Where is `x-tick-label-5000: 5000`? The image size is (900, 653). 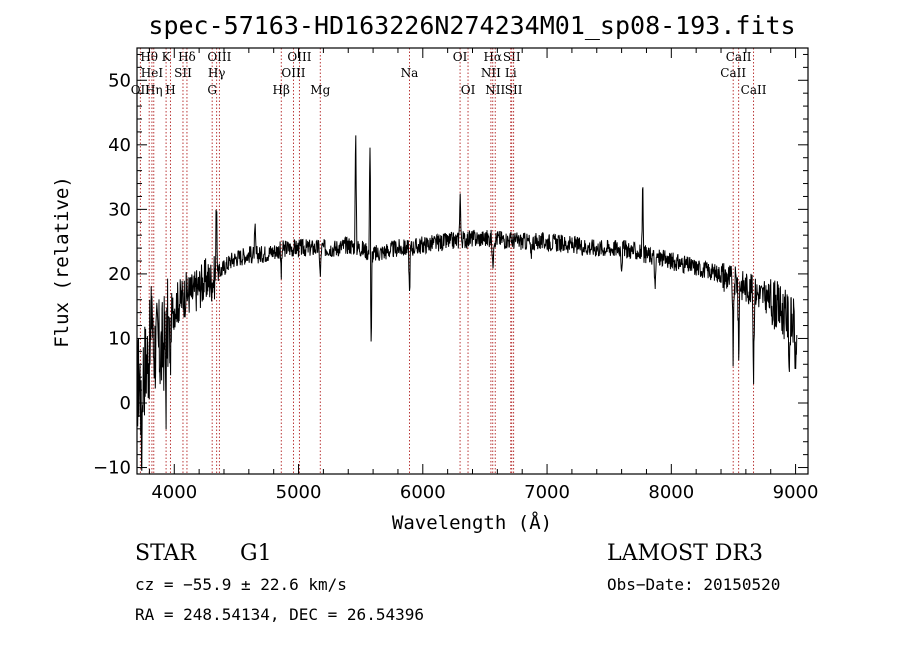
x-tick-label-5000: 5000 is located at coordinates (299, 492).